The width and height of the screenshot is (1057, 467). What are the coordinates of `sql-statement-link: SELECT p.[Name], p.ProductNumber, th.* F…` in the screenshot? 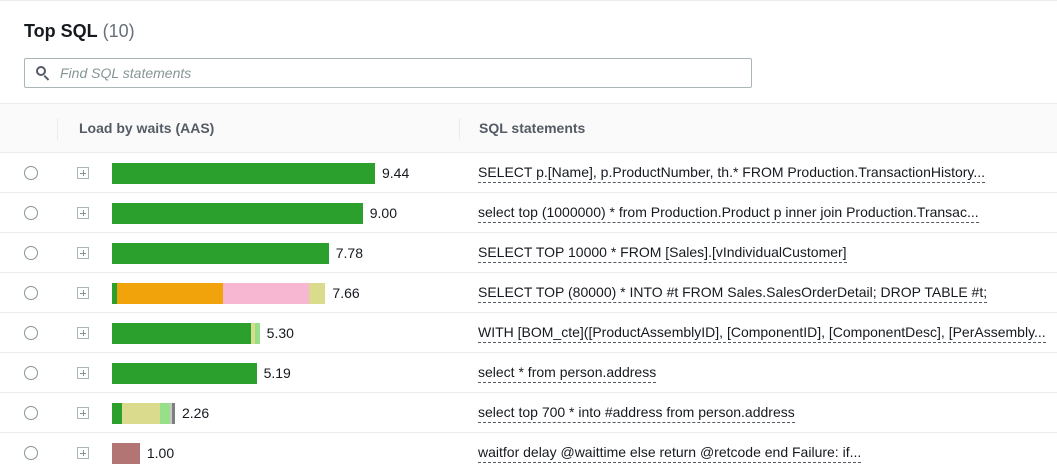 It's located at (732, 173).